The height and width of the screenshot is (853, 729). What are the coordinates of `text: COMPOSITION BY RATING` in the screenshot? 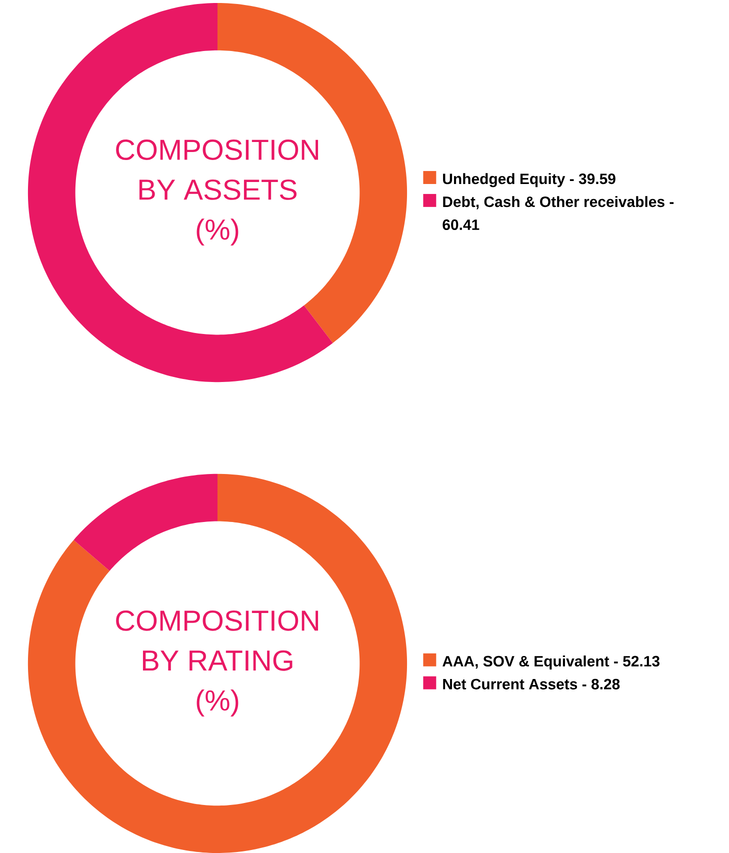 It's located at (217, 640).